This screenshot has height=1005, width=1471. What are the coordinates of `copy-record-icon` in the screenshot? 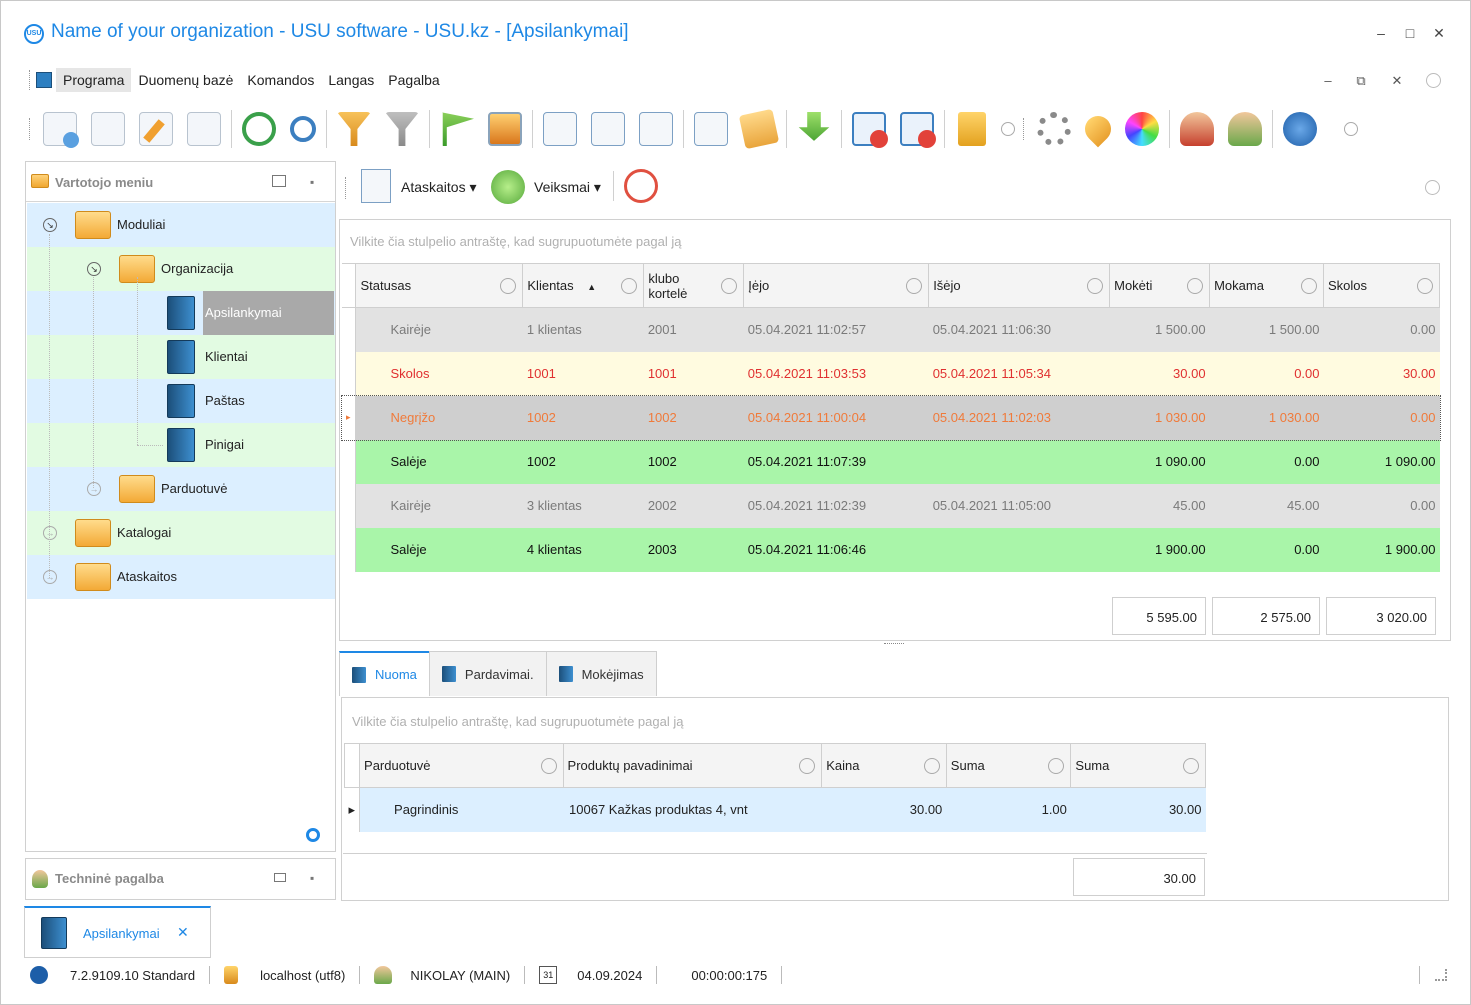 It's located at (108, 129).